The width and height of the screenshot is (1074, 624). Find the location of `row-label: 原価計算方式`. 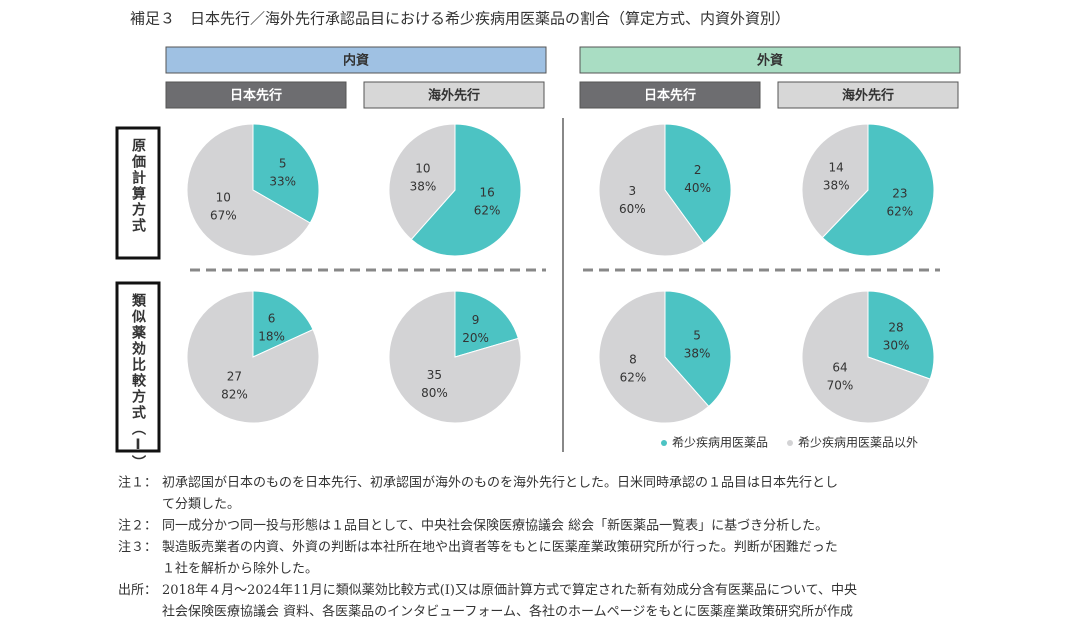

row-label: 原価計算方式 is located at coordinates (138, 186).